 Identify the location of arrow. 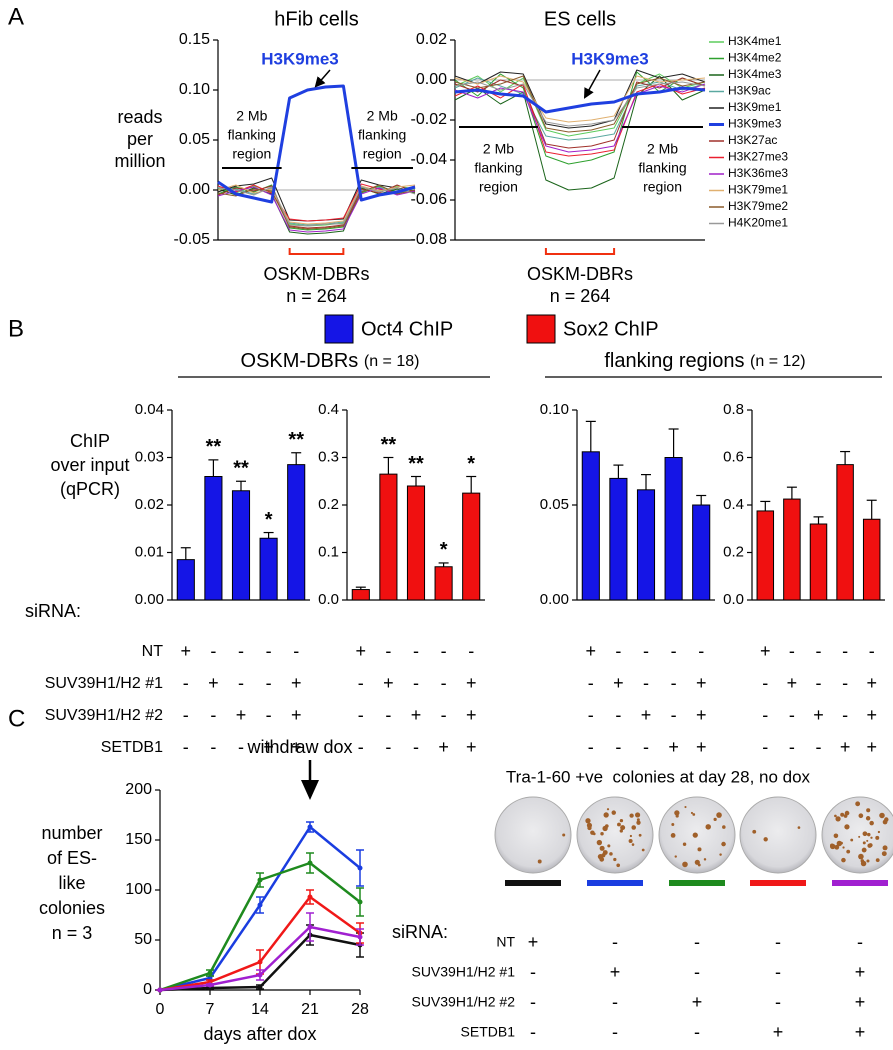
(592, 84).